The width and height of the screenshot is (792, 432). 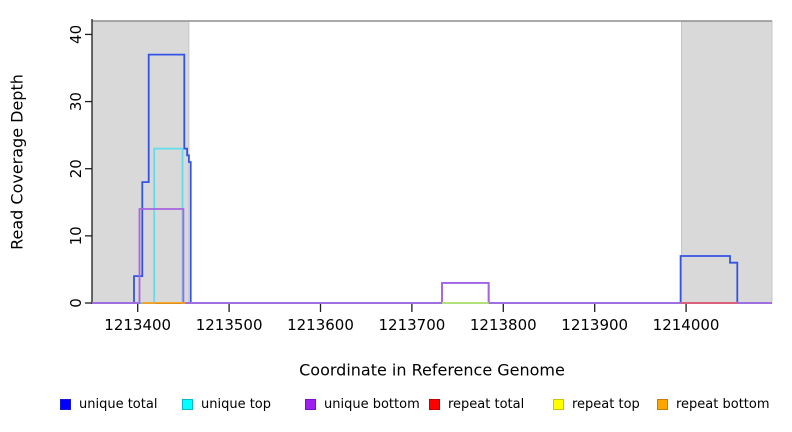 I want to click on legend-item-unique-bottom: unique bottom, so click(x=362, y=404).